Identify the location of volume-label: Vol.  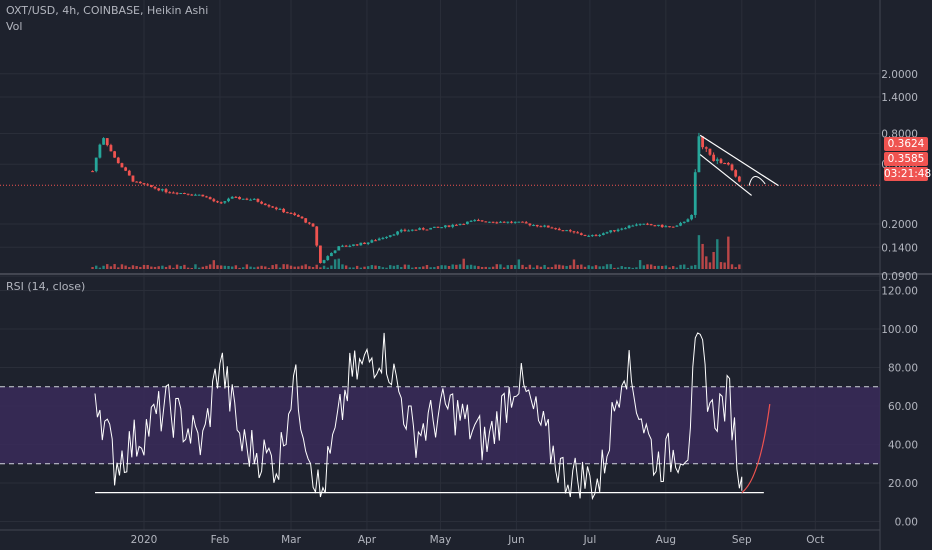
(14, 26).